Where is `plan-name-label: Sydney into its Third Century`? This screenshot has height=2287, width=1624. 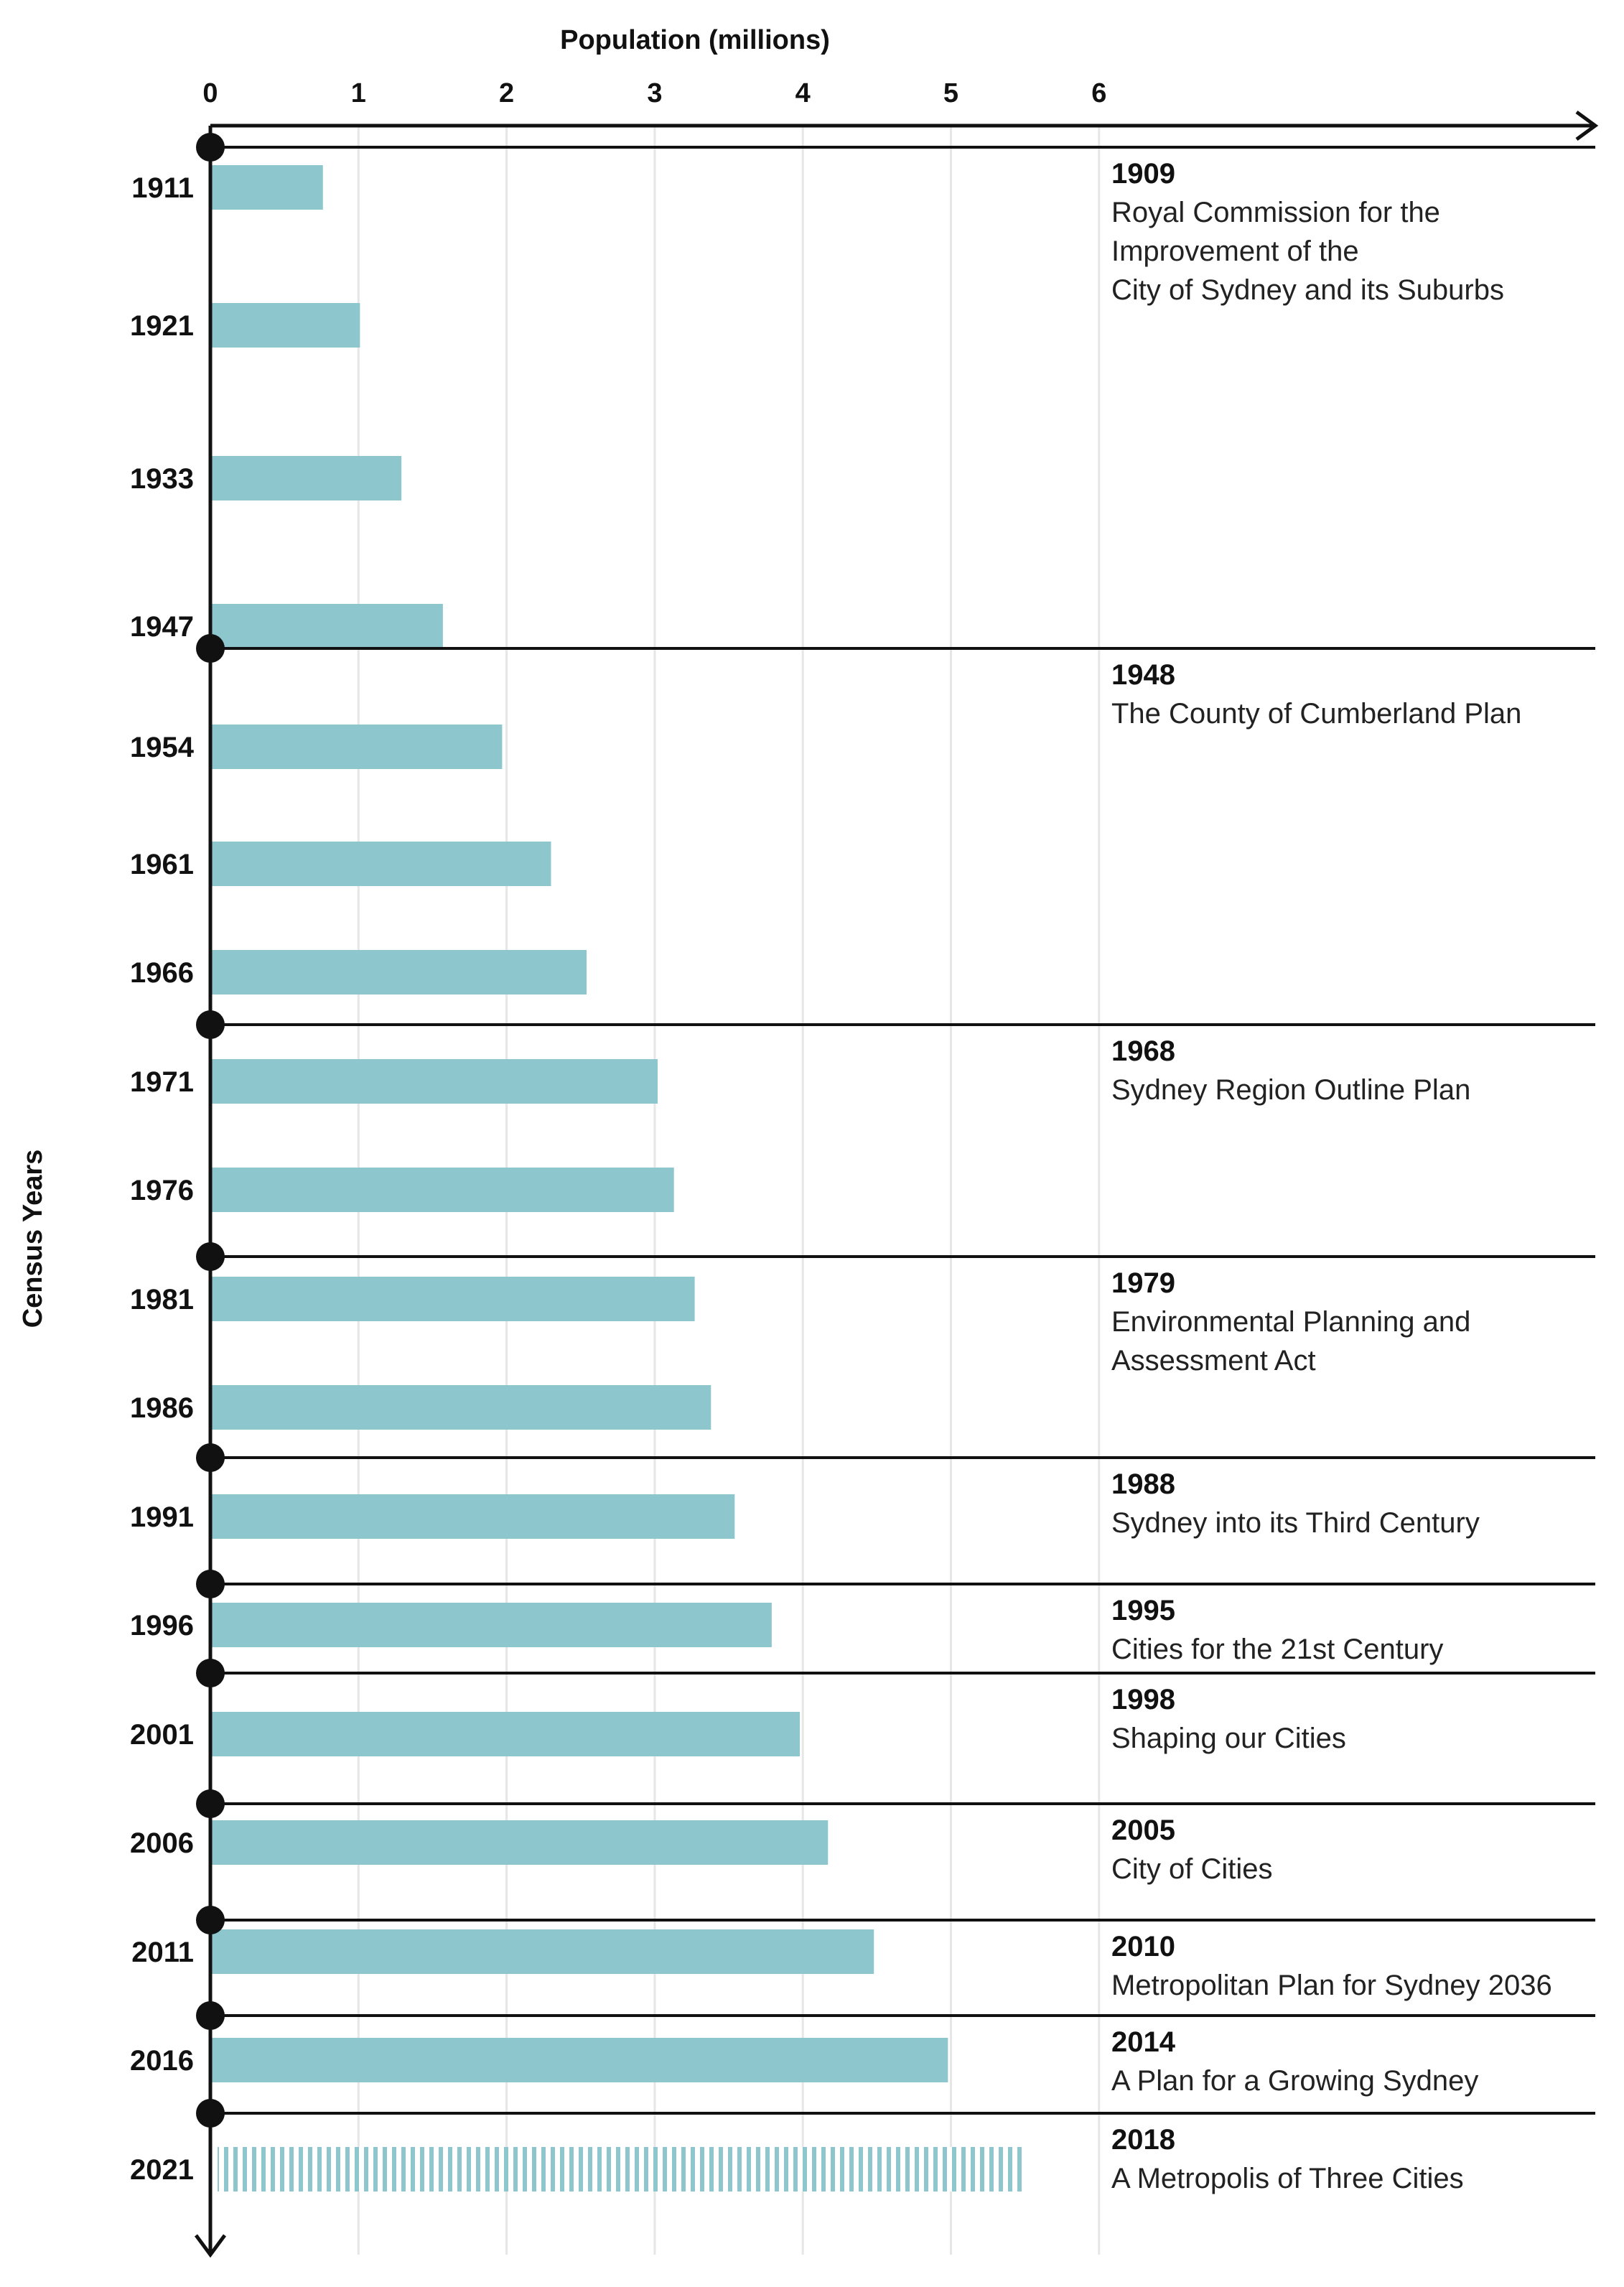 plan-name-label: Sydney into its Third Century is located at coordinates (1295, 1523).